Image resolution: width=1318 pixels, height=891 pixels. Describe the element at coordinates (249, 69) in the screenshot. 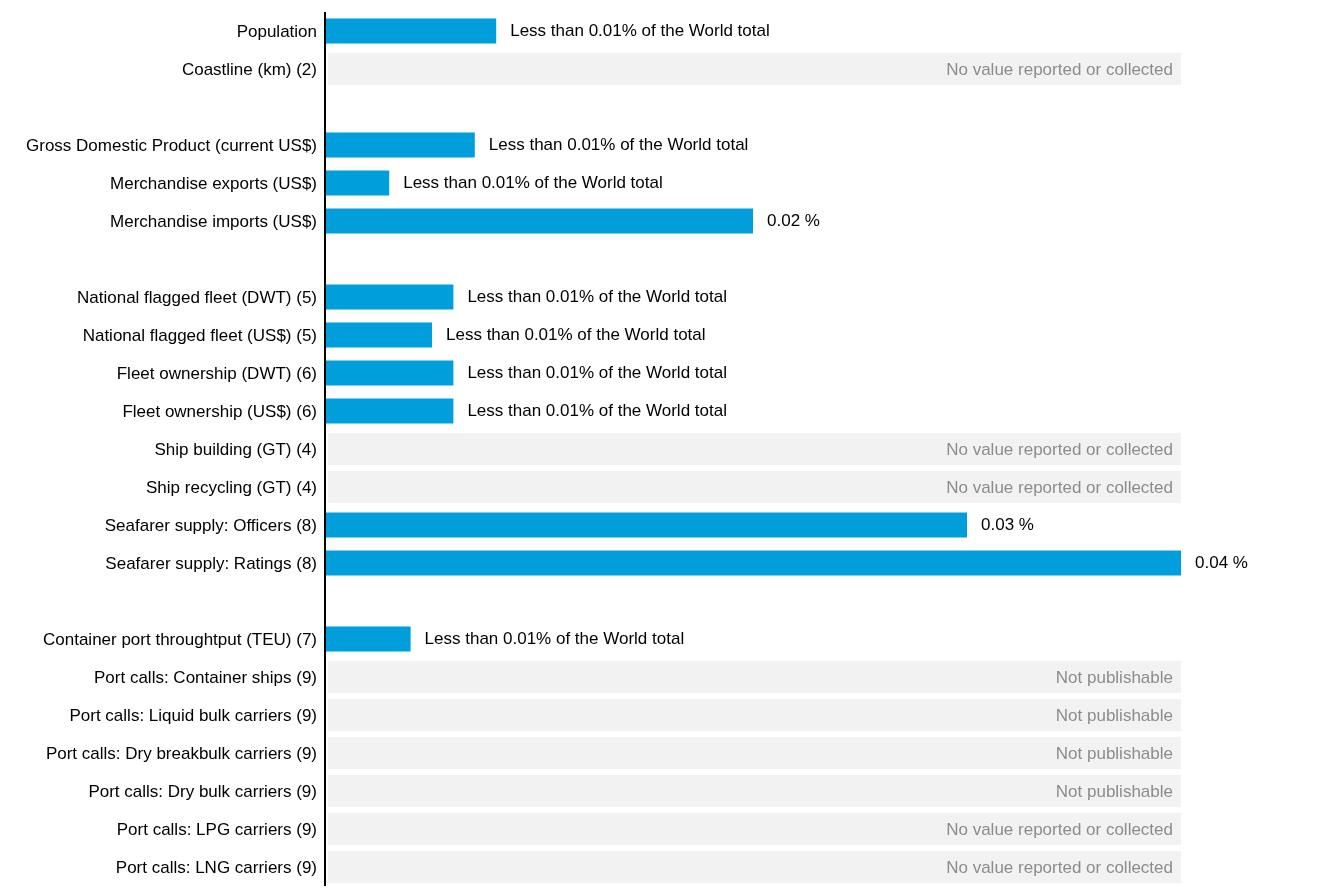

I see `y-tick-label: Coastline (km) (2)` at that location.